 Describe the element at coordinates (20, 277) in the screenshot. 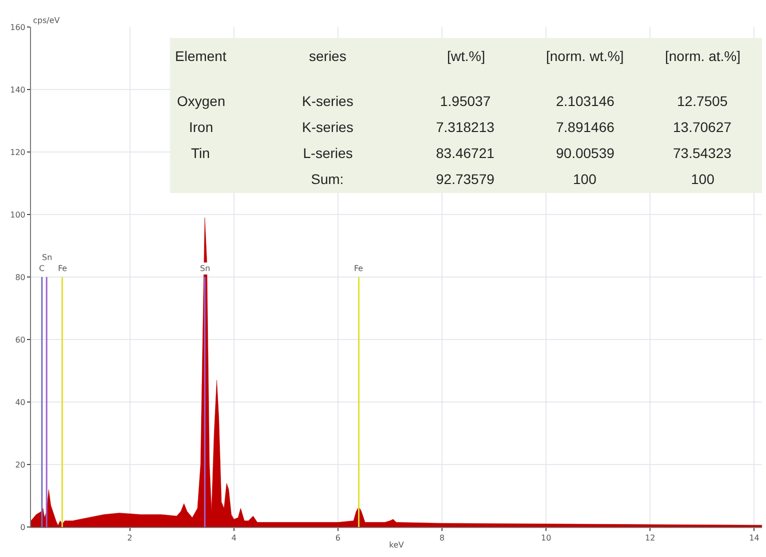

I see `y-tick-label: 80` at that location.